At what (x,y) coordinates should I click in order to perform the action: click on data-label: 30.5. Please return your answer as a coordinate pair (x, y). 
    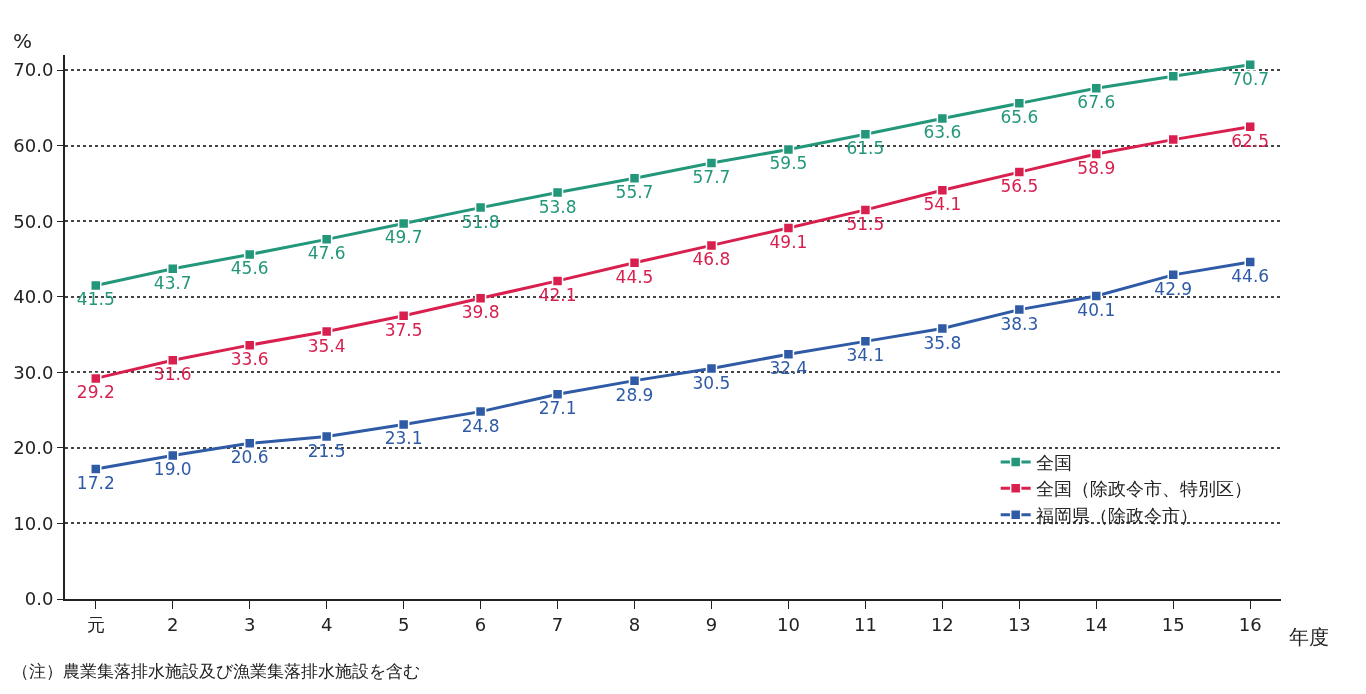
    Looking at the image, I should click on (711, 382).